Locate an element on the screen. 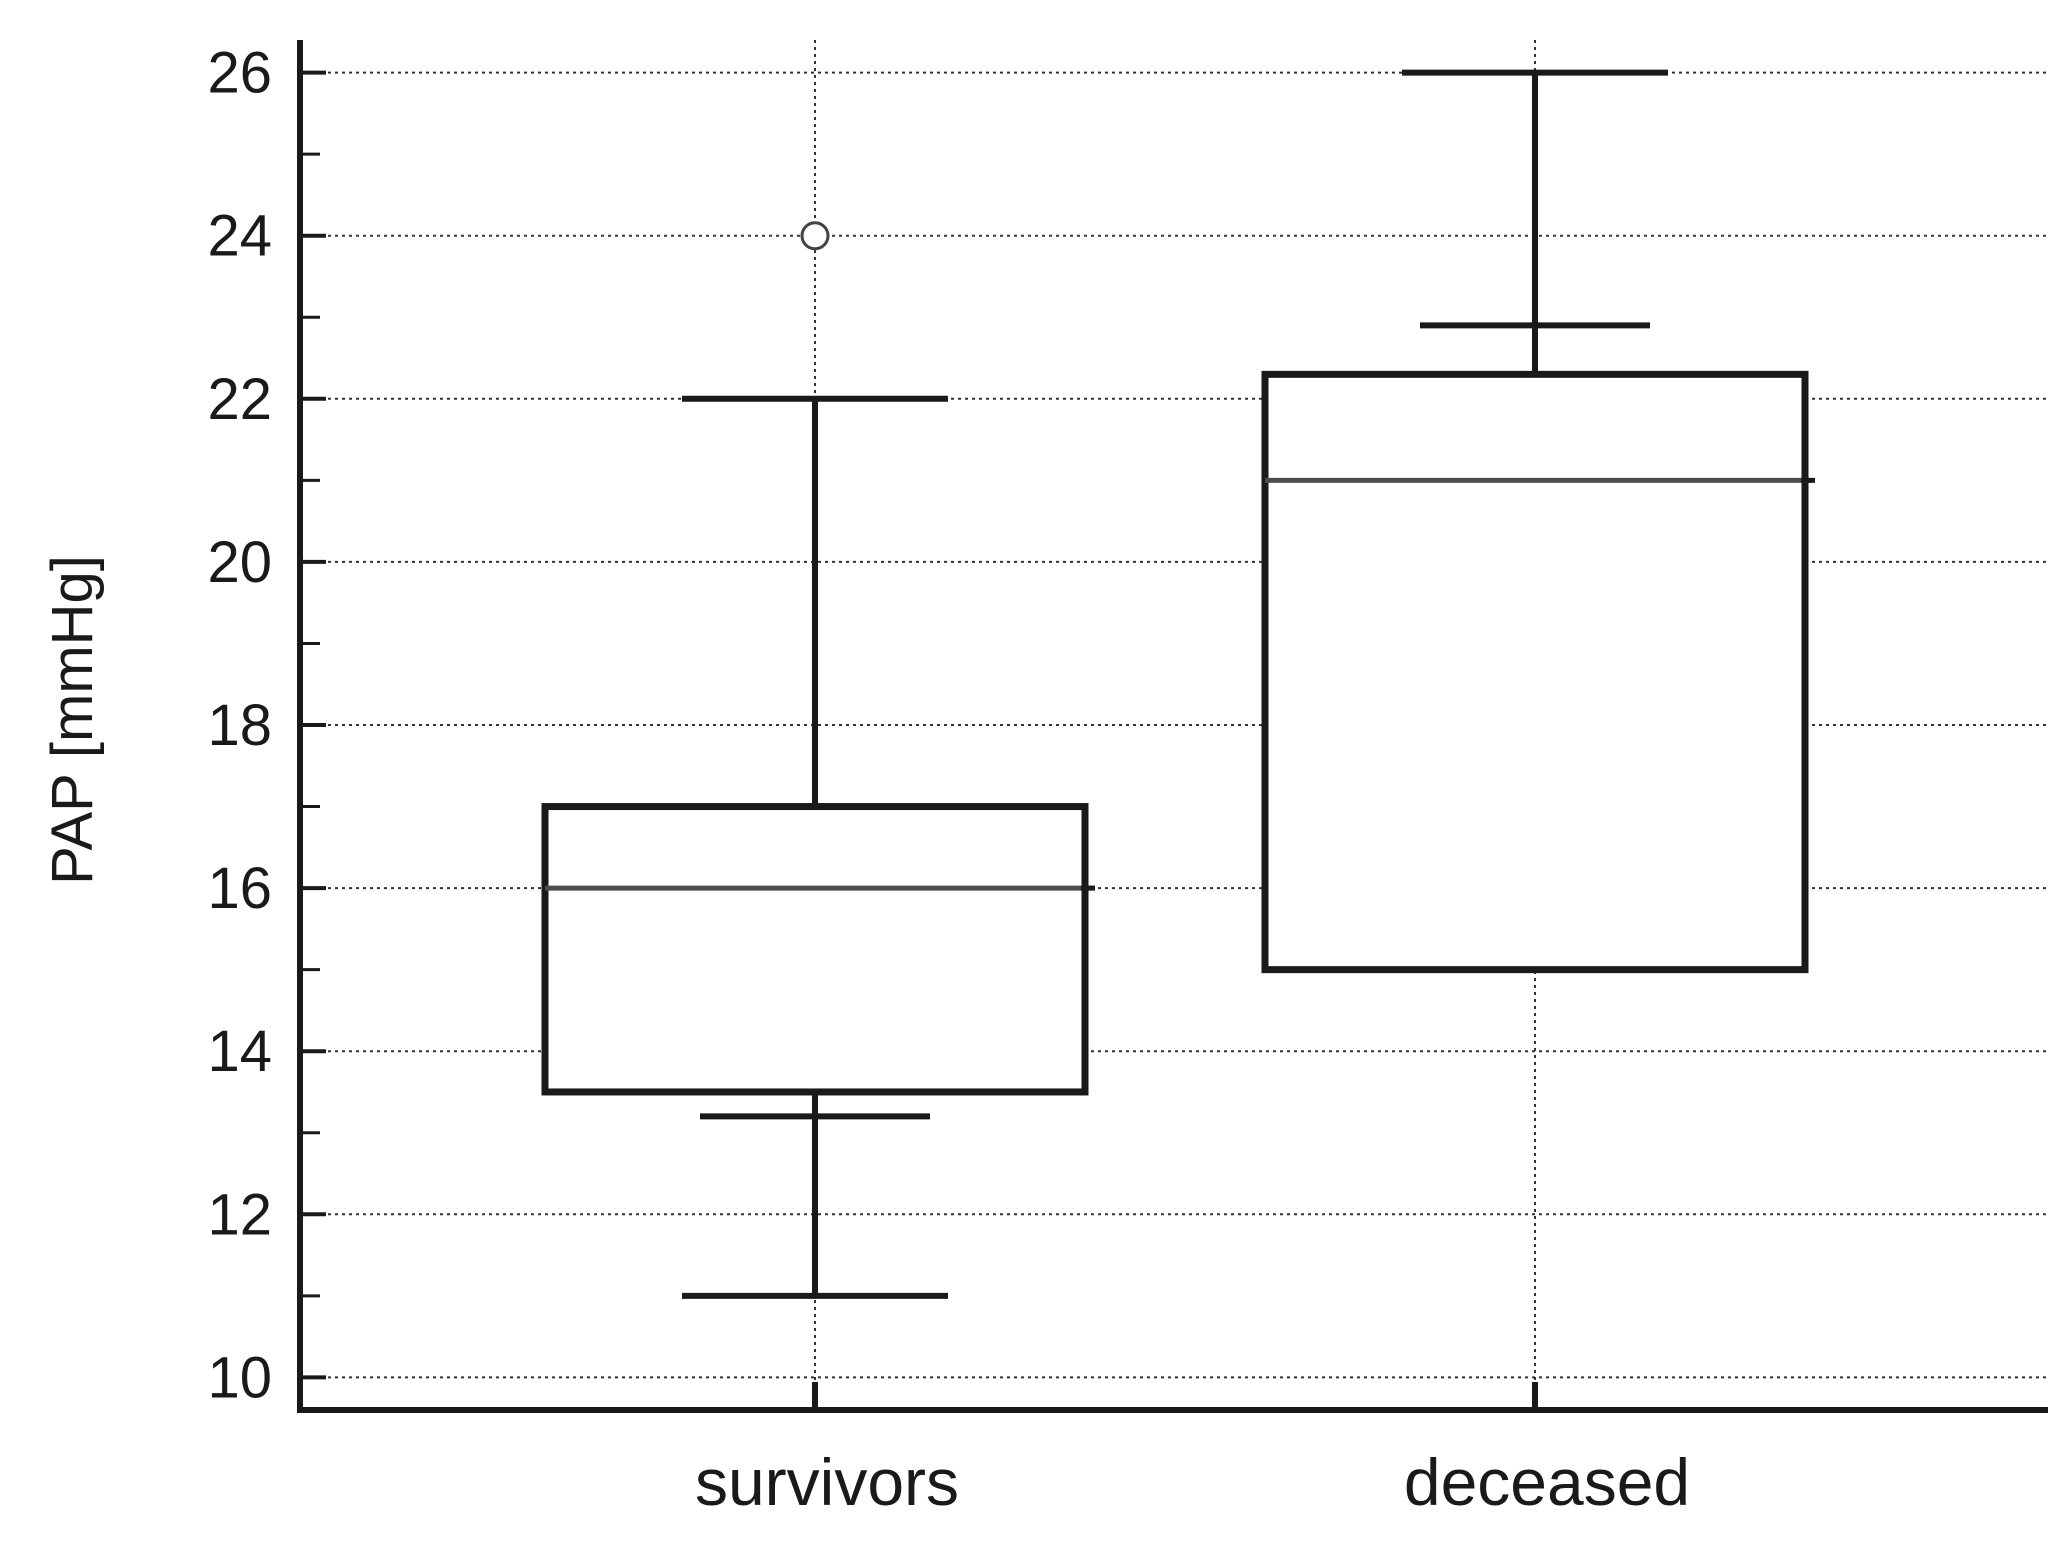  y-tick-label: 26 is located at coordinates (239, 73).